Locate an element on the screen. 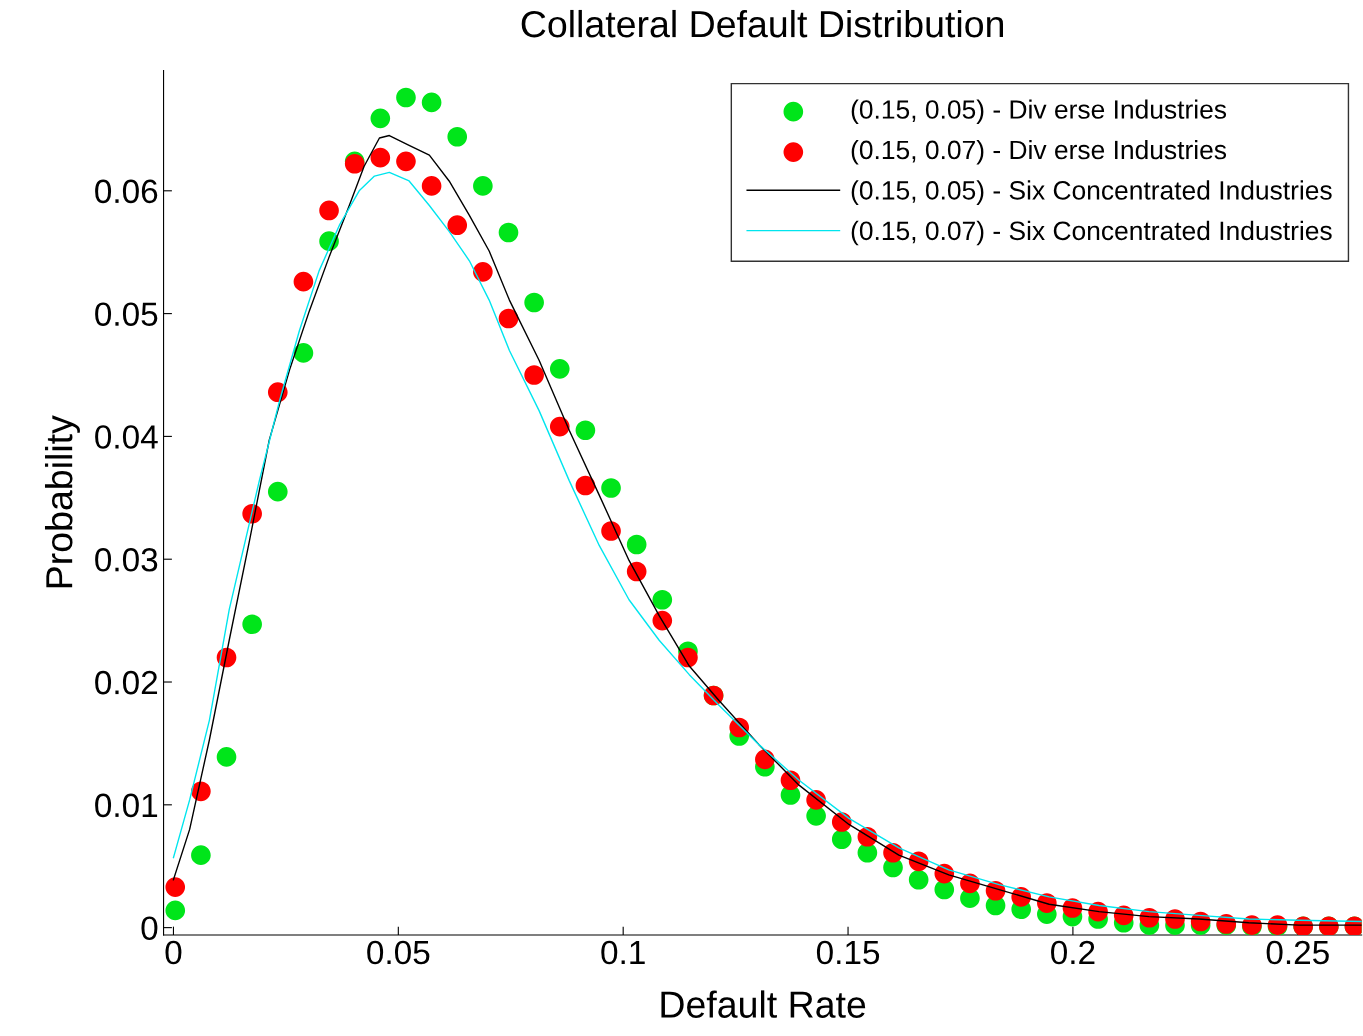 This screenshot has height=1036, width=1363. y-tick-label: 0.02 is located at coordinates (126, 682).